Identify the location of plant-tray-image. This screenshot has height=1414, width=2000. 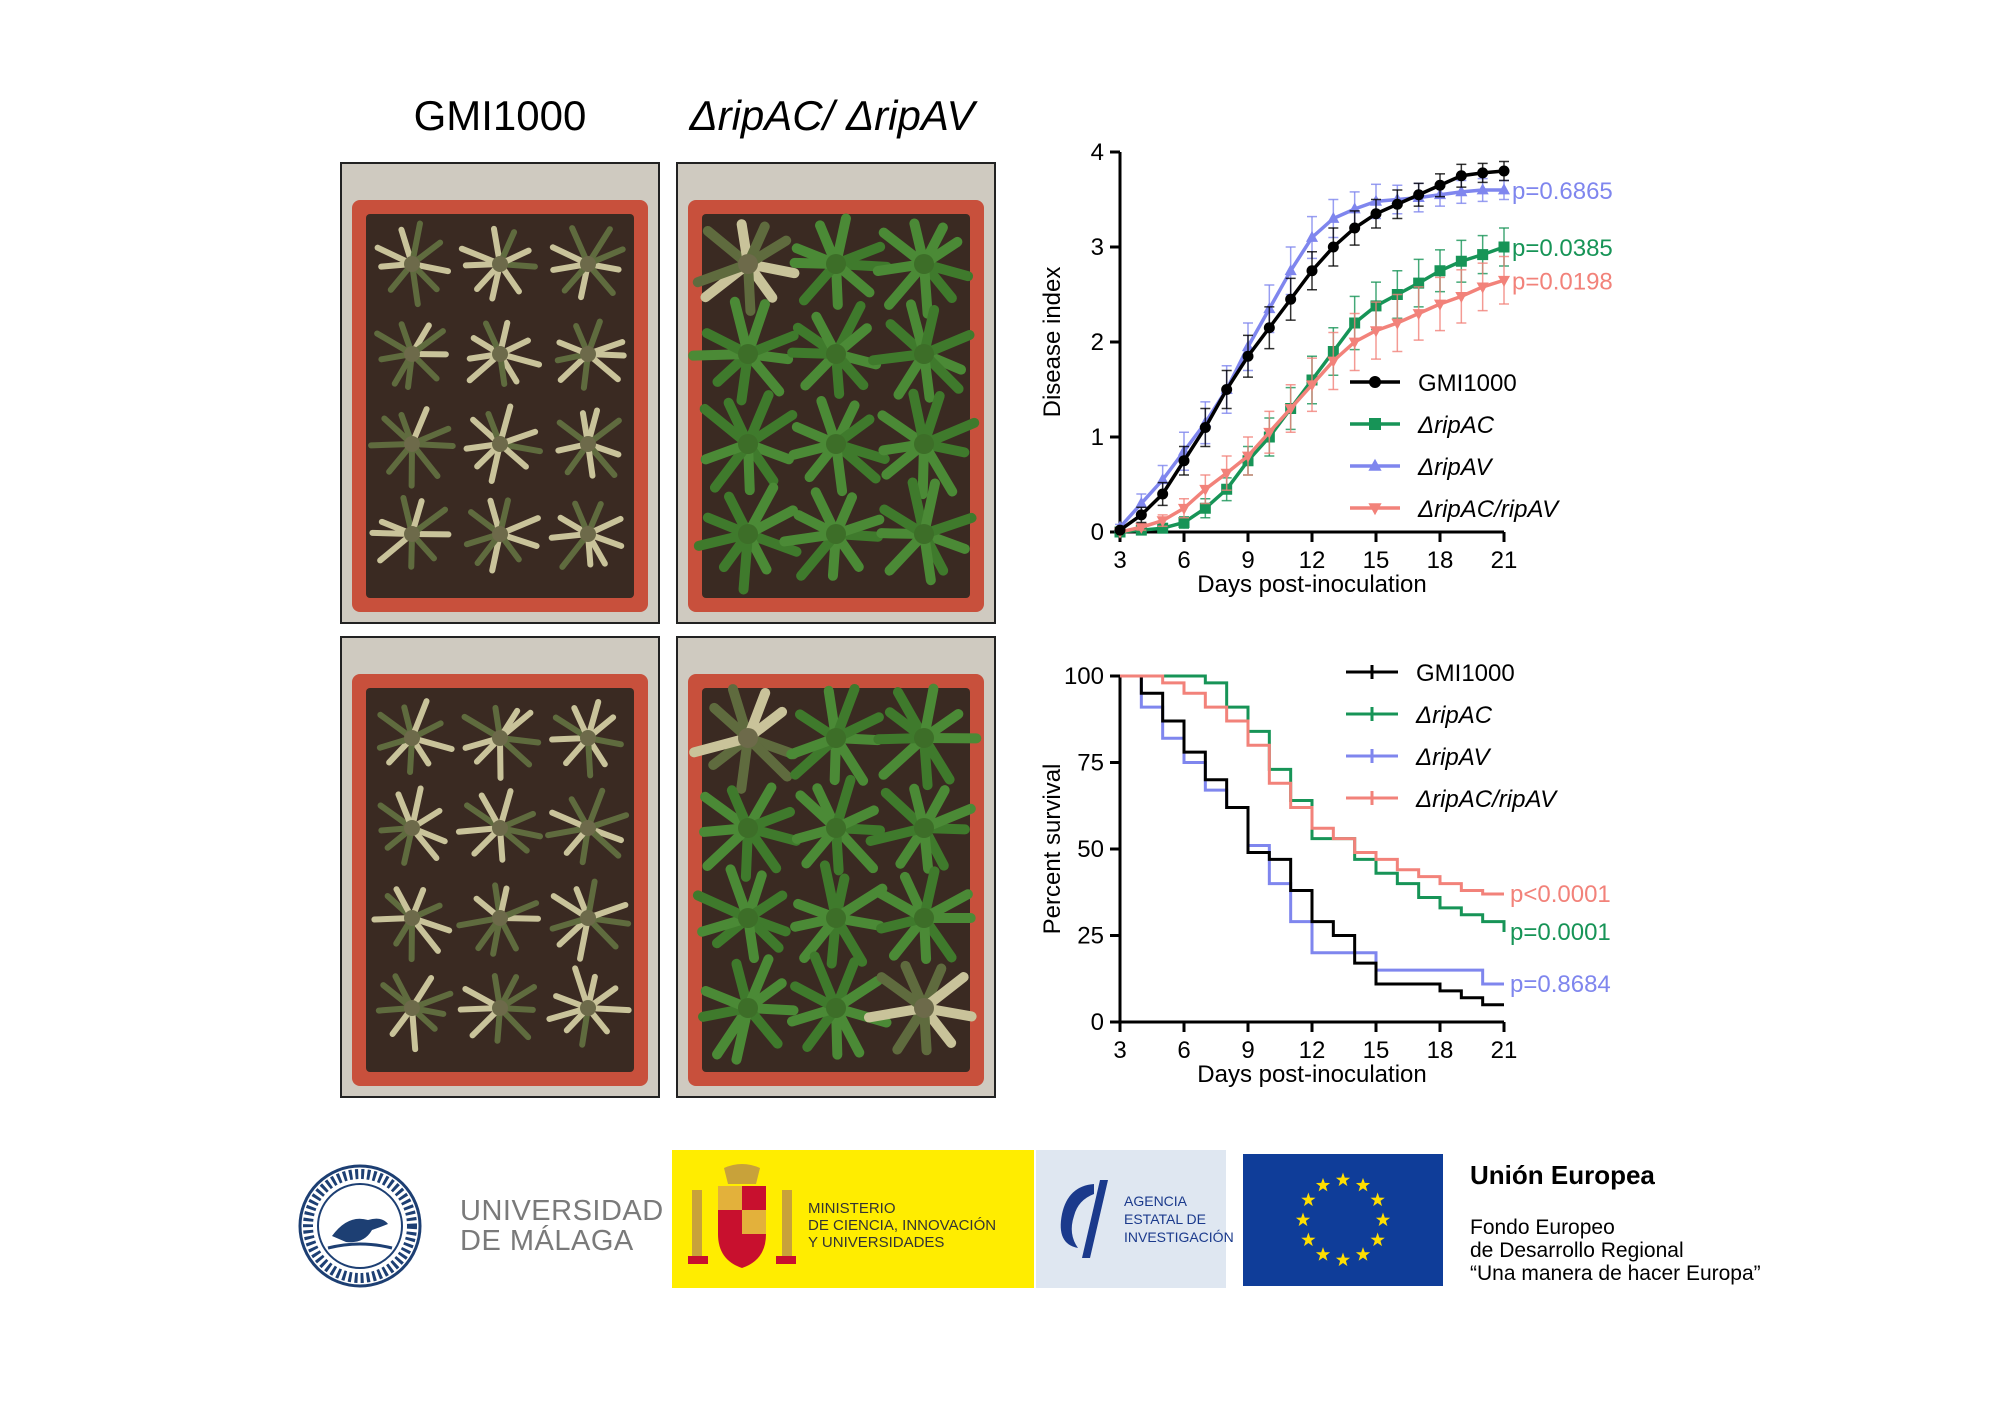
(836, 393).